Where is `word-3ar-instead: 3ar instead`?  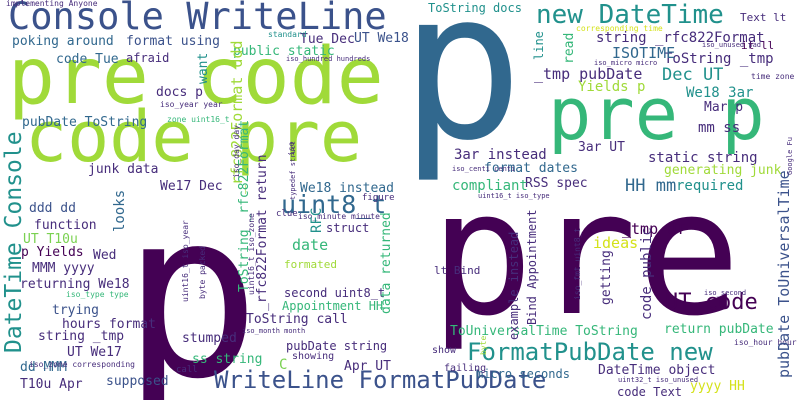 word-3ar-instead: 3ar instead is located at coordinates (500, 155).